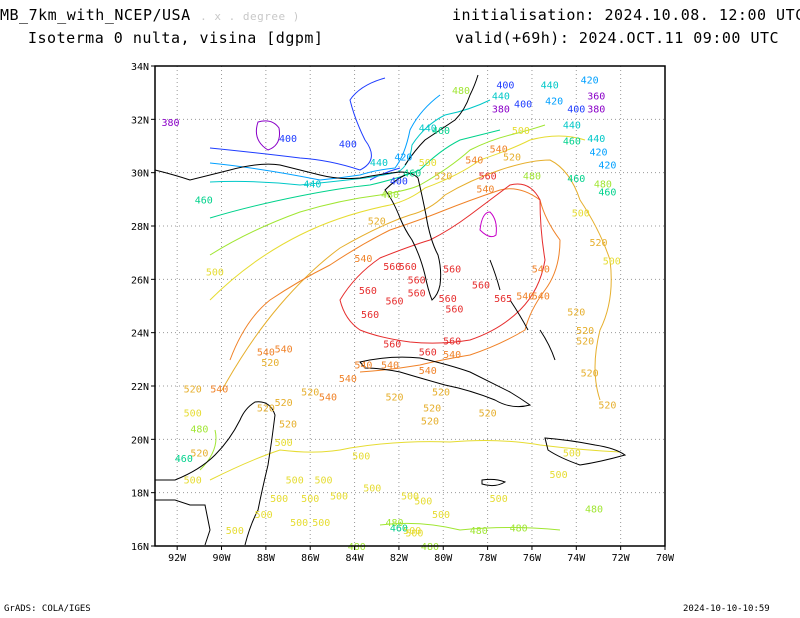 The image size is (800, 618). What do you see at coordinates (415, 460) in the screenshot?
I see `contour-500-south` at bounding box center [415, 460].